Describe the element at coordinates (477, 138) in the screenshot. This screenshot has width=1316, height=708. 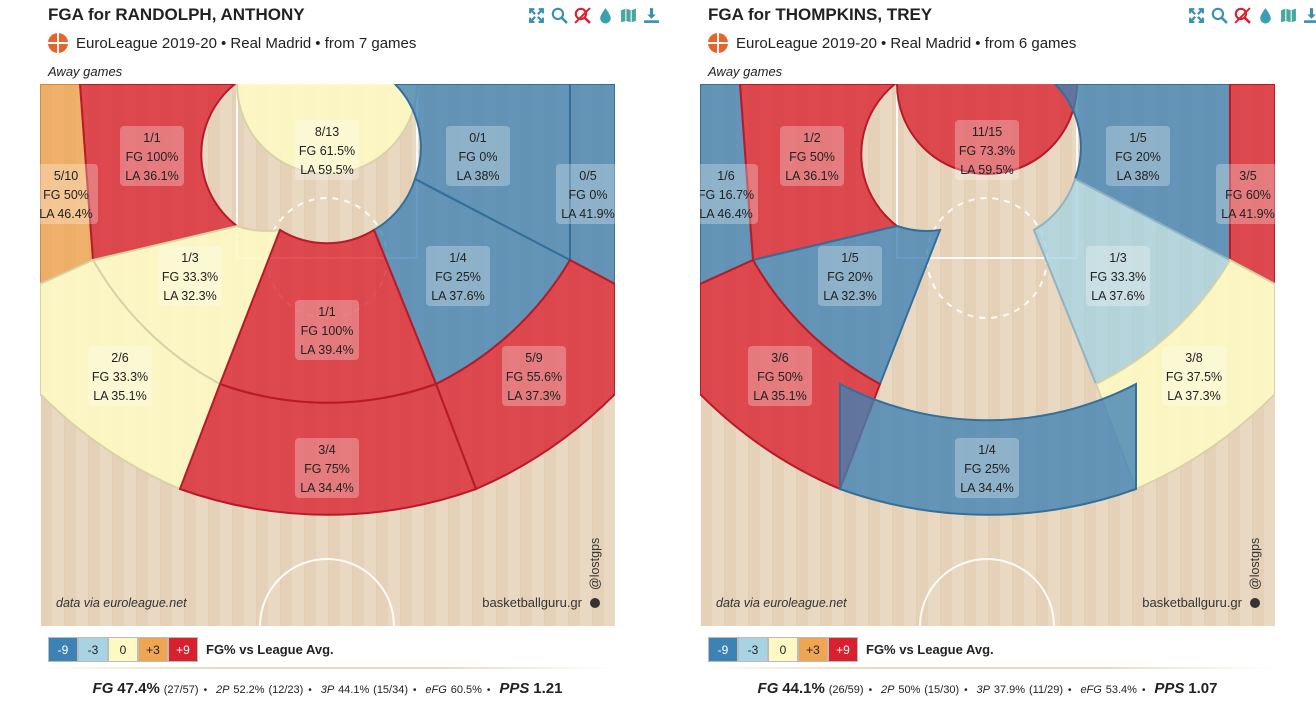
I see `zone-made-attempts: 0/1` at that location.